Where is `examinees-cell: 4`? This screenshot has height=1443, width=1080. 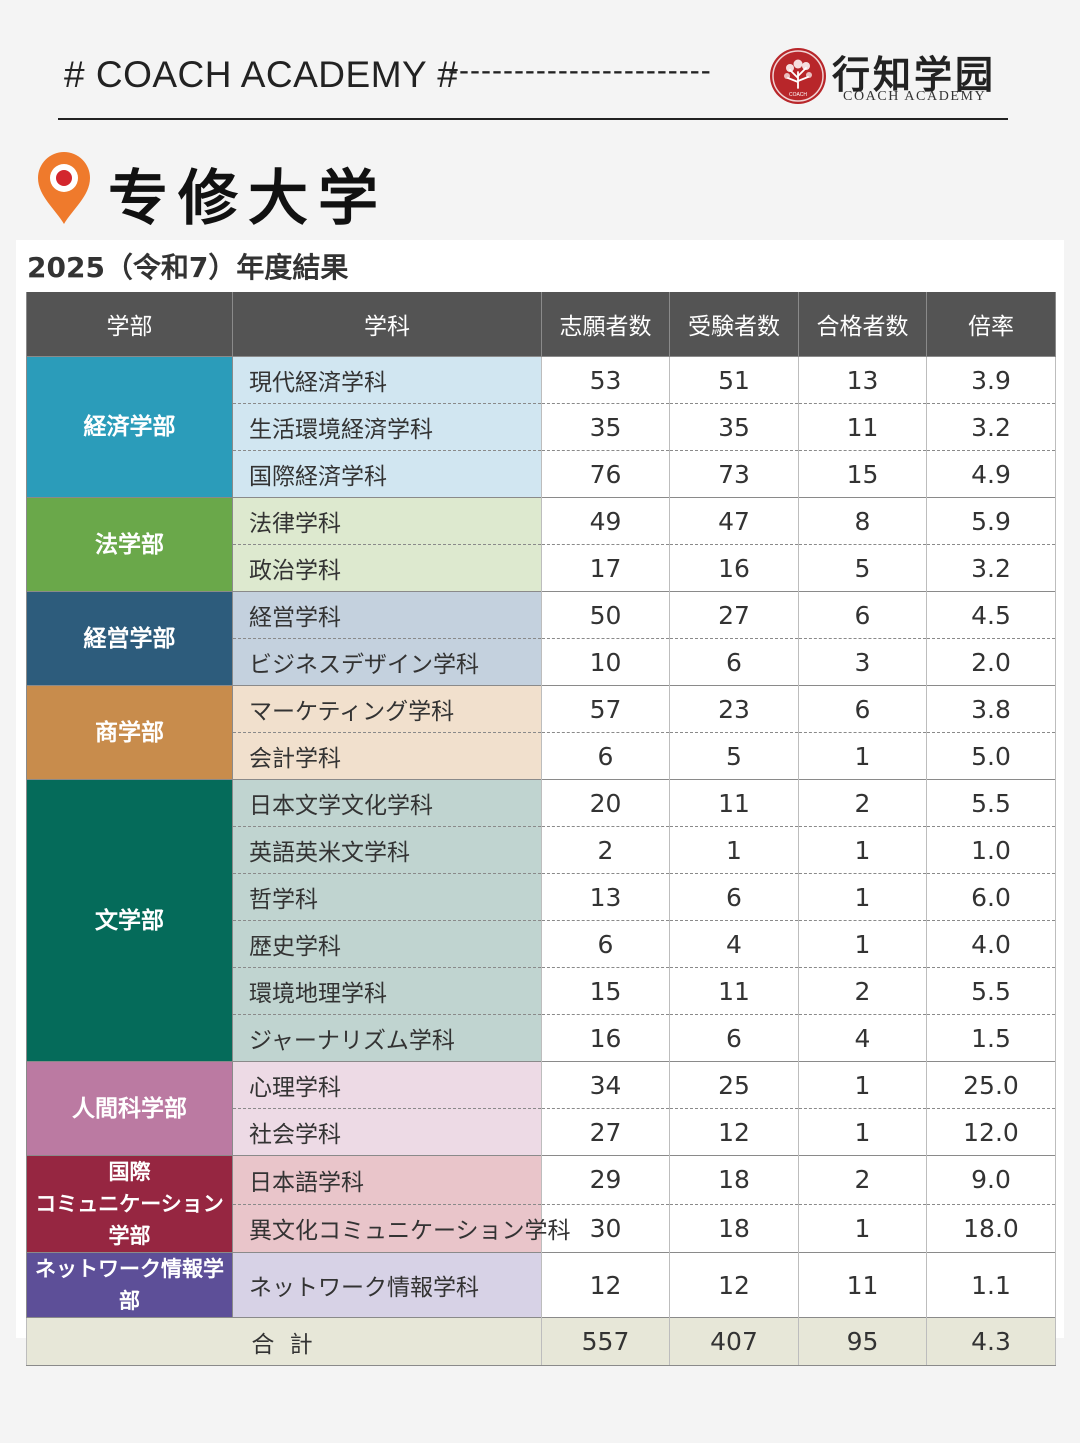 examinees-cell: 4 is located at coordinates (734, 944).